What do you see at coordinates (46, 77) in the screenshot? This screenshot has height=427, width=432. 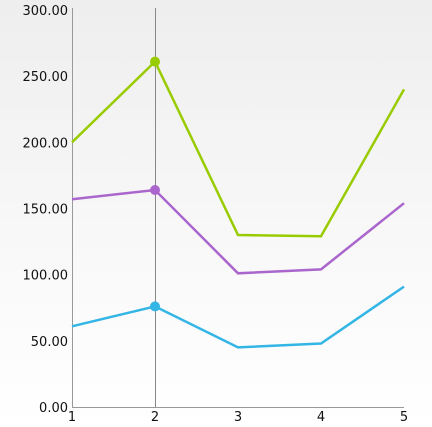 I see `y-tick-label: 250.00` at bounding box center [46, 77].